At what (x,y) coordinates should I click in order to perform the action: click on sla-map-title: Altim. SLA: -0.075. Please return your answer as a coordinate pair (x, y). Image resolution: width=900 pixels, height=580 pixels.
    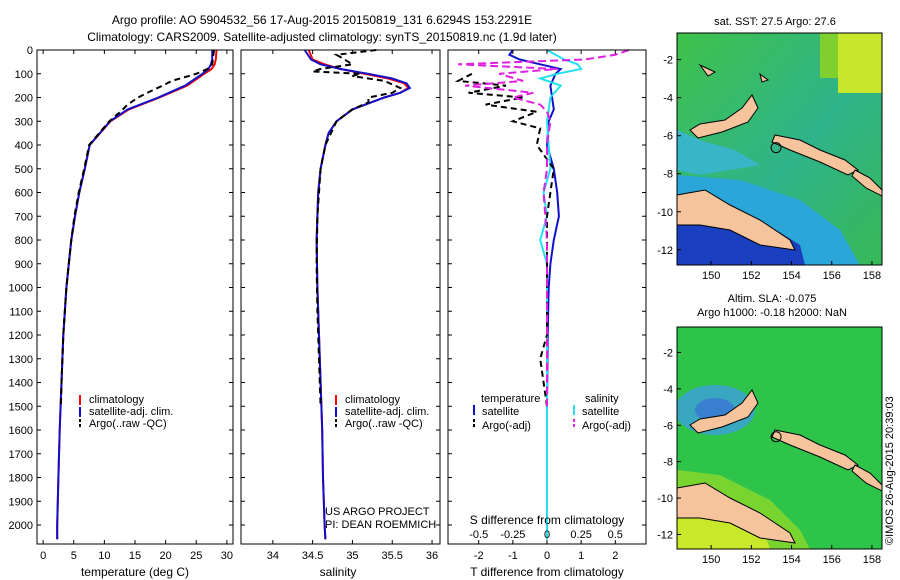
    Looking at the image, I should click on (772, 299).